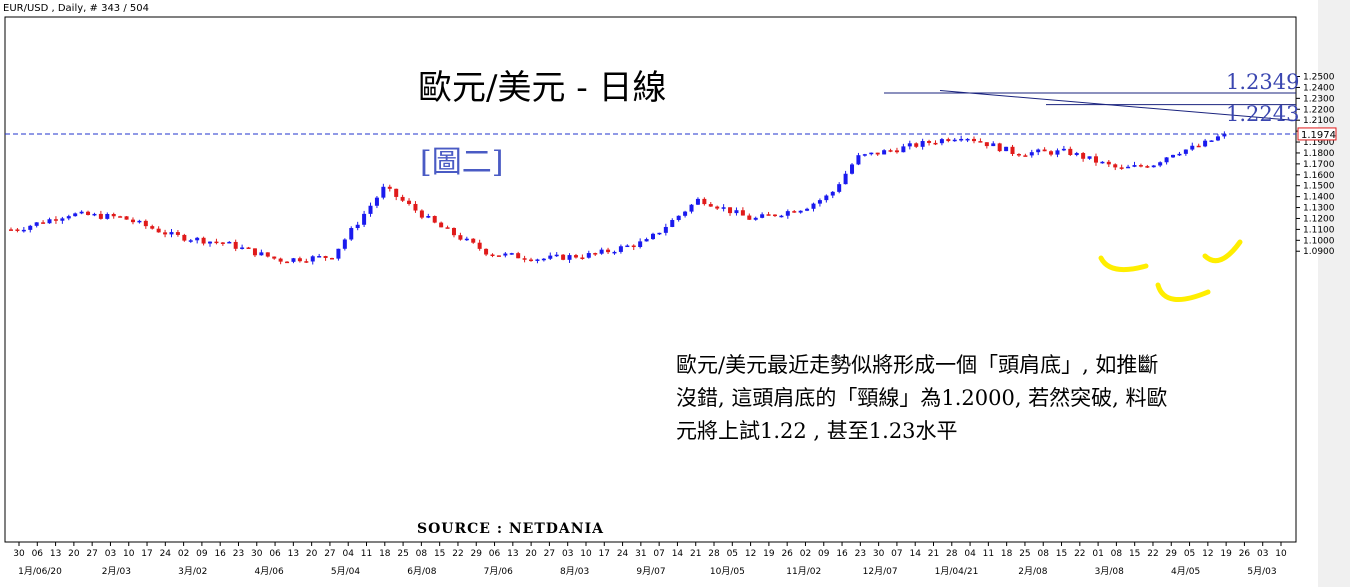 The width and height of the screenshot is (1350, 587). I want to click on date-tick-label: 21, so click(933, 554).